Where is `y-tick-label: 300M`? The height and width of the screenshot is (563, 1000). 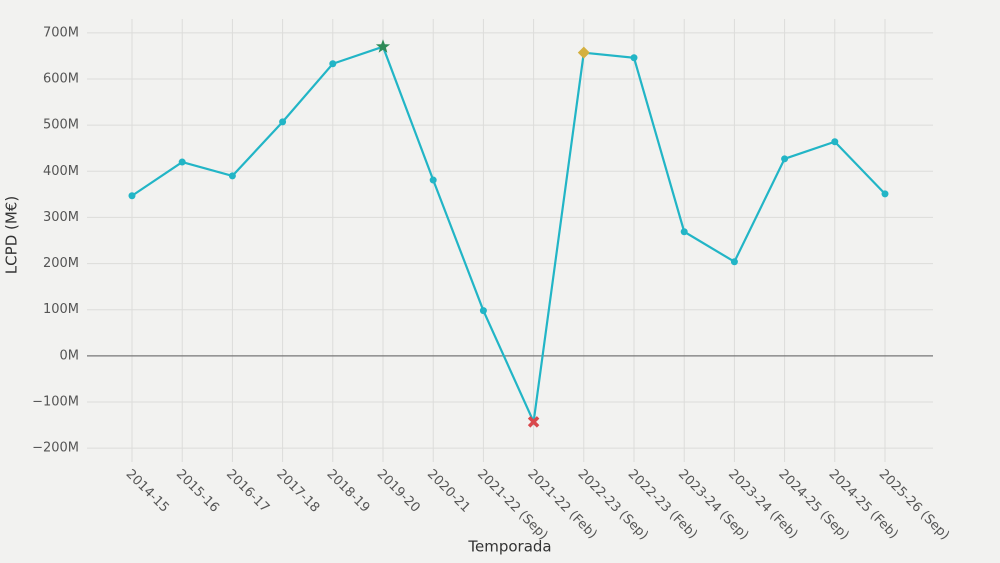
y-tick-label: 300M is located at coordinates (61, 217).